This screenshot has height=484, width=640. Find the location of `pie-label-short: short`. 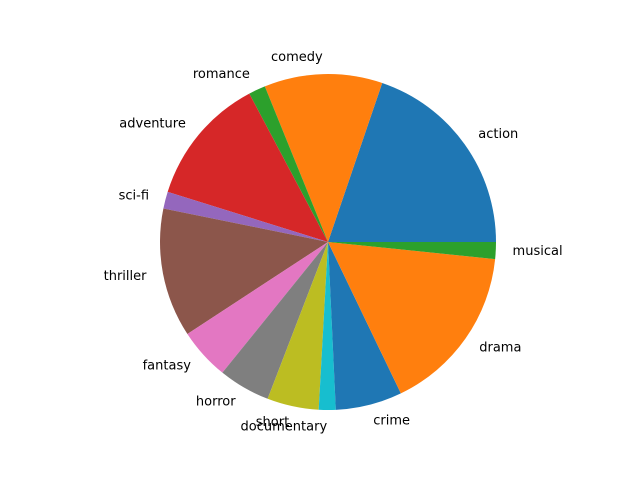

pie-label-short: short is located at coordinates (272, 422).